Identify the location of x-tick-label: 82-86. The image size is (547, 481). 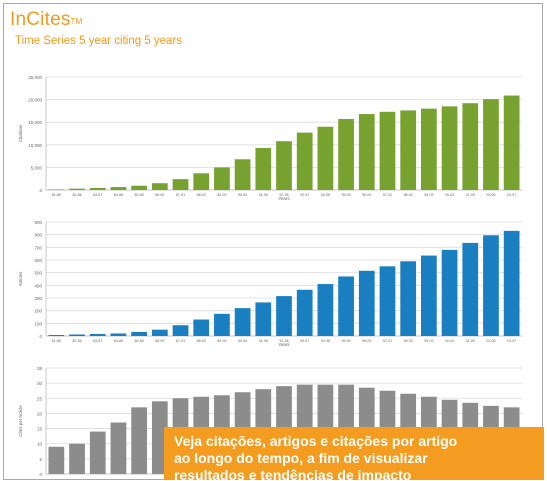
(76, 195).